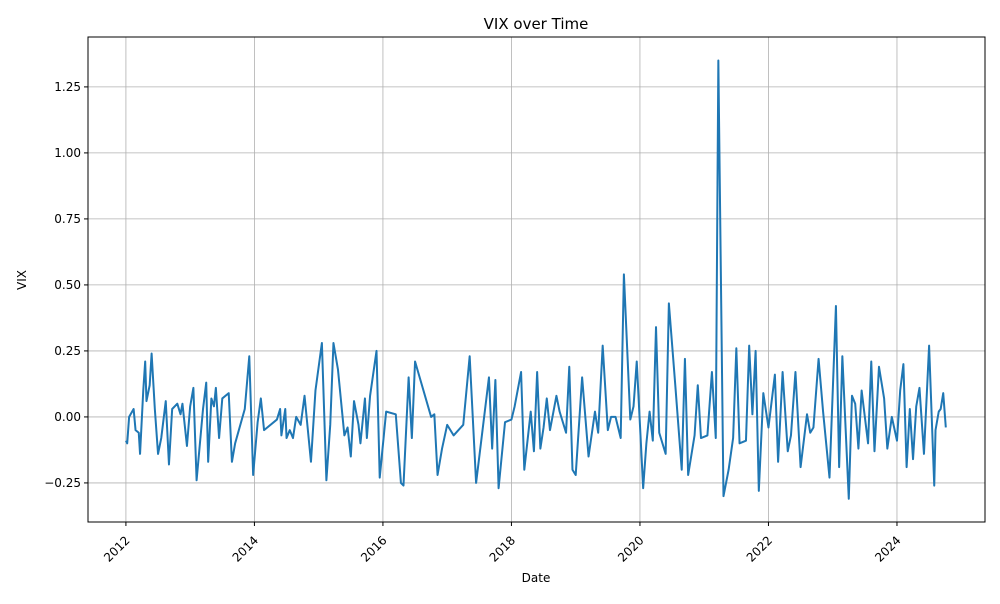  What do you see at coordinates (536, 24) in the screenshot?
I see `chart-title: VIX over Time` at bounding box center [536, 24].